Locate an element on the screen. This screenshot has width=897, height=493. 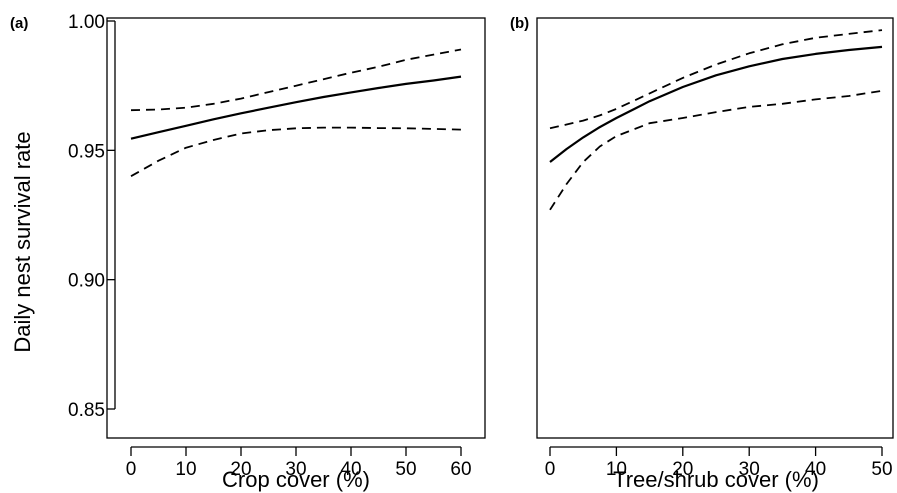
x-tick-label: 60 is located at coordinates (460, 469).